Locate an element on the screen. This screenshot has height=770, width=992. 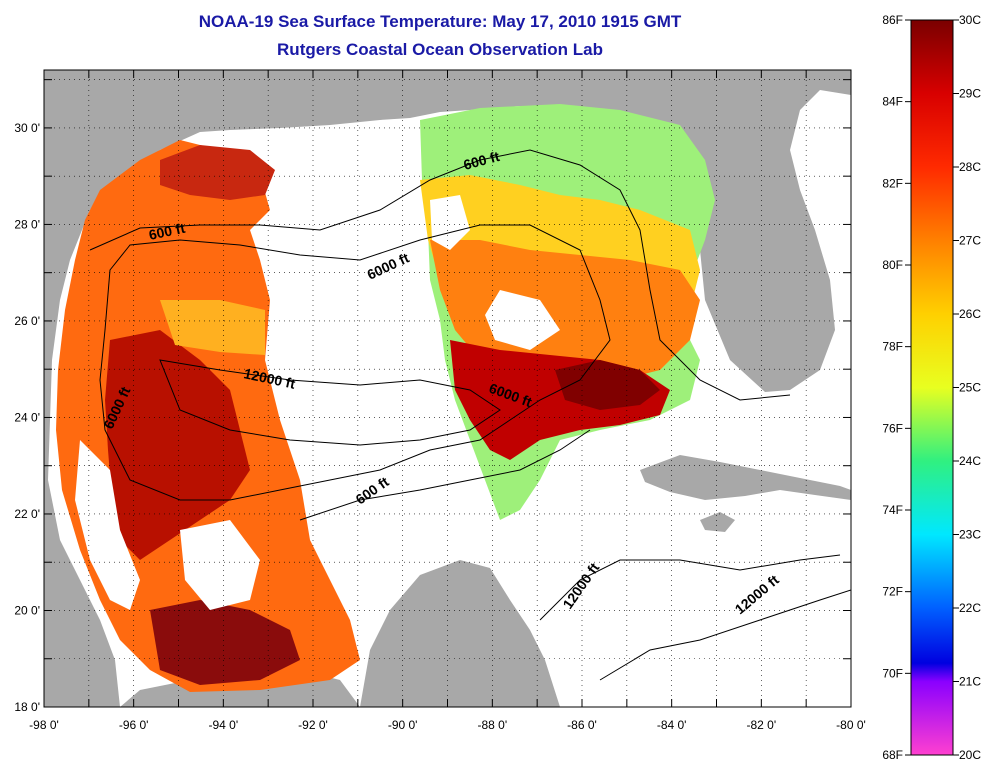
sst-west-hot is located at coordinates (177, 445).